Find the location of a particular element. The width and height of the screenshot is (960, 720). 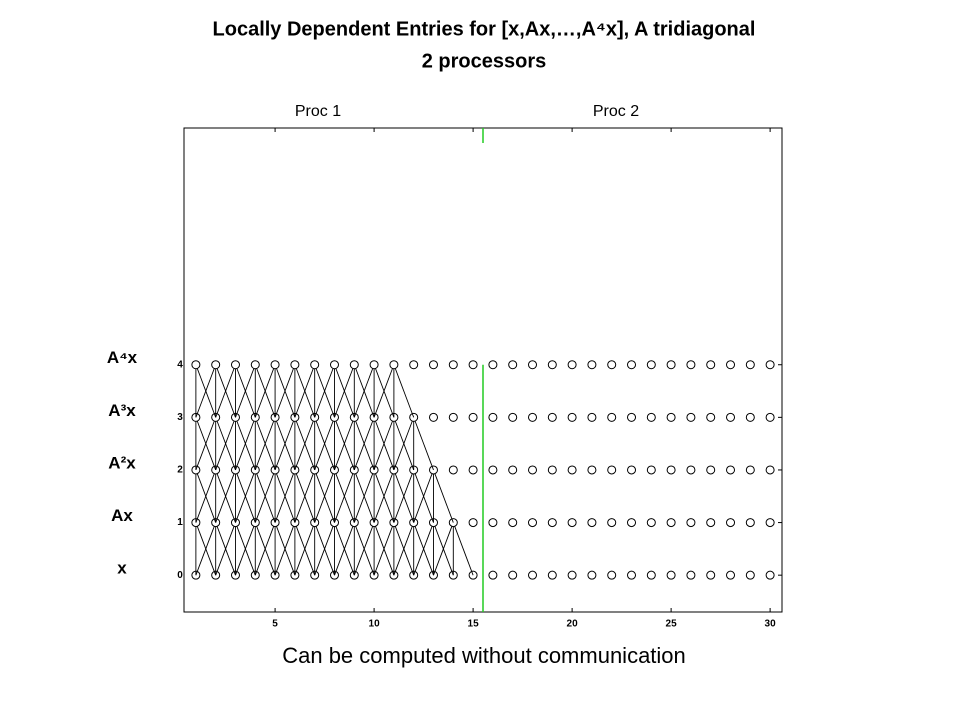

subtitle: 2 processors is located at coordinates (484, 61).